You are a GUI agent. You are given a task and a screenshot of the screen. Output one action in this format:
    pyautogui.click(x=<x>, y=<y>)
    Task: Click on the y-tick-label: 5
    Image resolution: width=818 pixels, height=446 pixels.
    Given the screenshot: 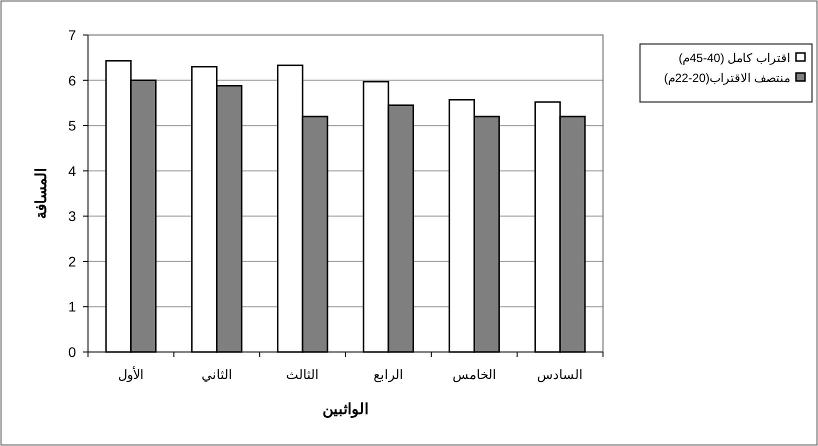 What is the action you would take?
    pyautogui.click(x=72, y=126)
    